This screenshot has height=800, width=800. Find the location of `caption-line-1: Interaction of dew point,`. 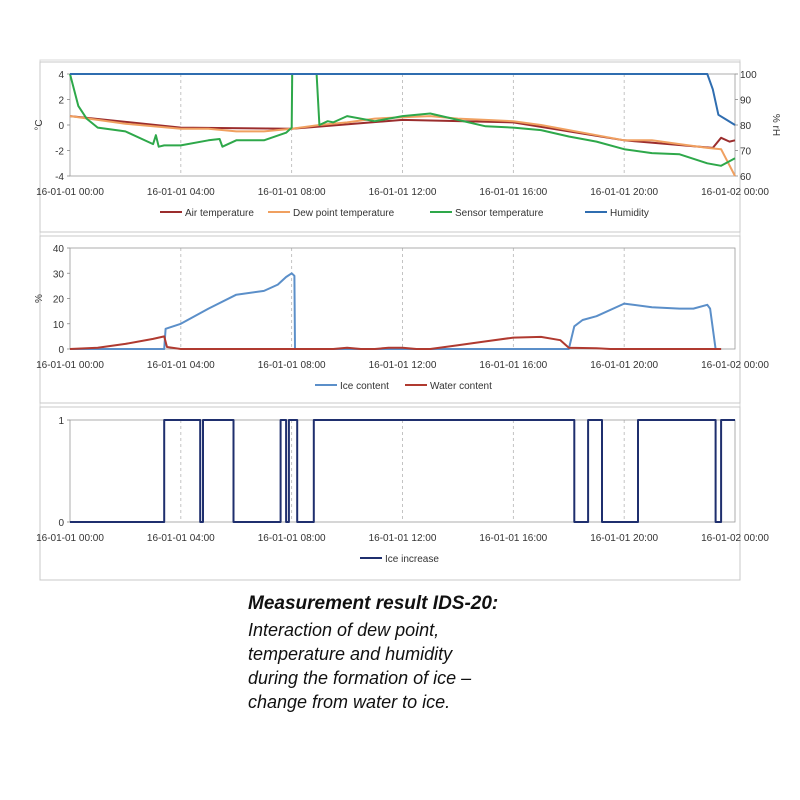

caption-line-1: Interaction of dew point, is located at coordinates (344, 630).